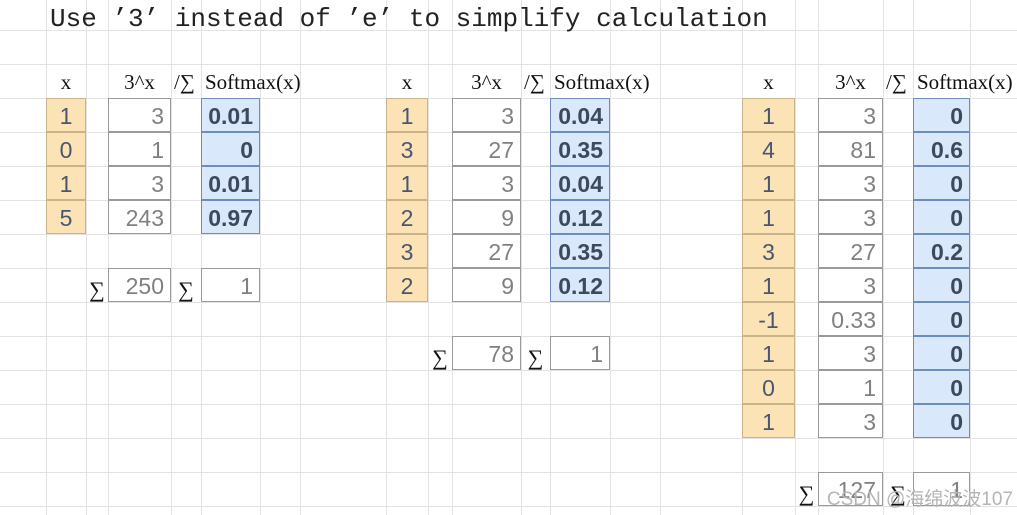  I want to click on power-sum-cell: 127, so click(850, 489).